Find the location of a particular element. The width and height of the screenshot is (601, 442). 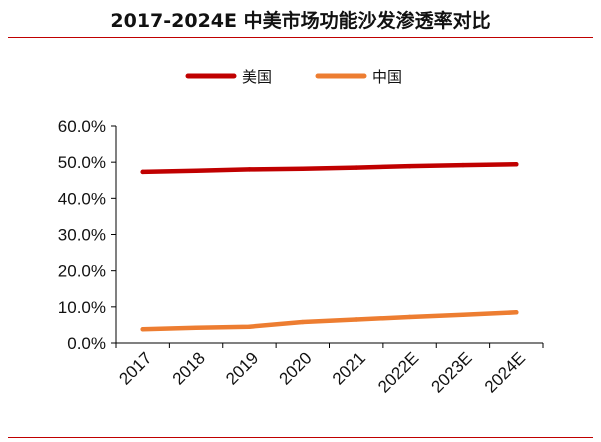

x-tick-label: 2022E is located at coordinates (398, 372).